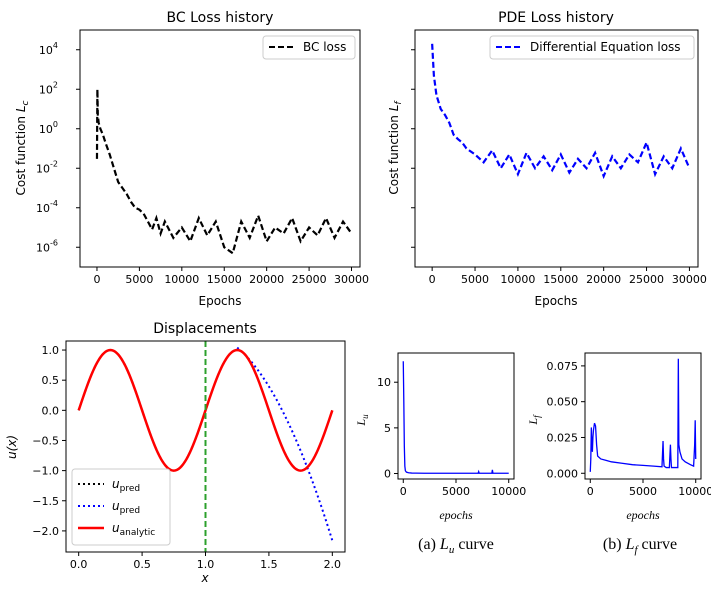 Image resolution: width=711 pixels, height=590 pixels. What do you see at coordinates (133, 529) in the screenshot?
I see `svg-text: uanalytic` at bounding box center [133, 529].